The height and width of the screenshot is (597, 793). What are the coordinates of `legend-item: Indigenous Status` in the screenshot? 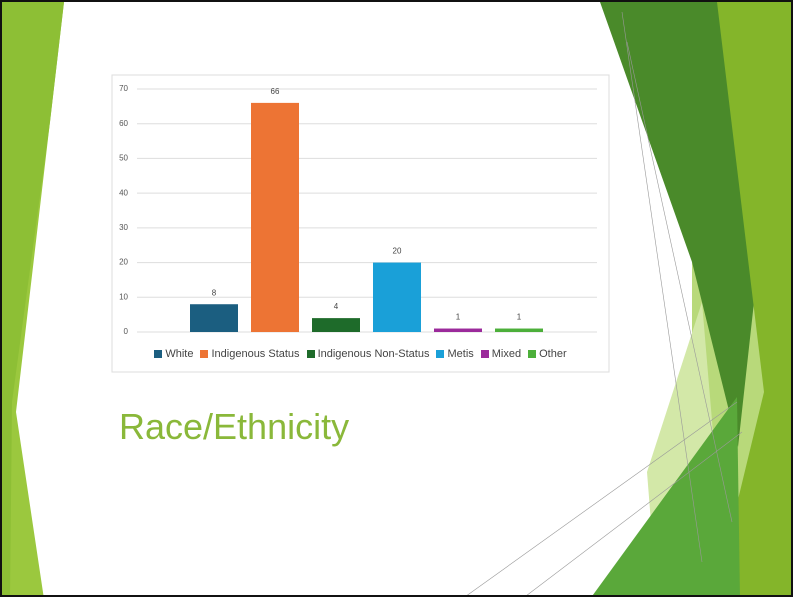 It's located at (250, 354).